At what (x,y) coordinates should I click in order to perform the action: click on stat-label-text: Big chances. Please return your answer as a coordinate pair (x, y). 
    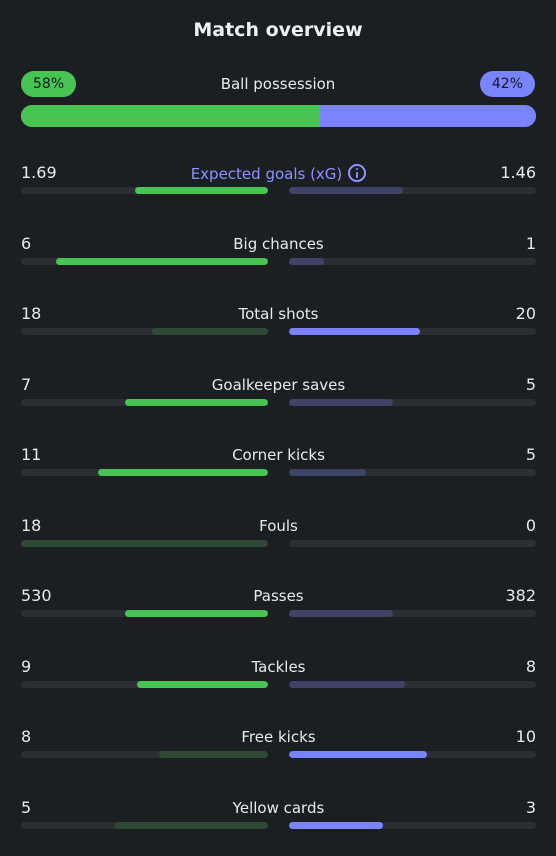
    Looking at the image, I should click on (278, 244).